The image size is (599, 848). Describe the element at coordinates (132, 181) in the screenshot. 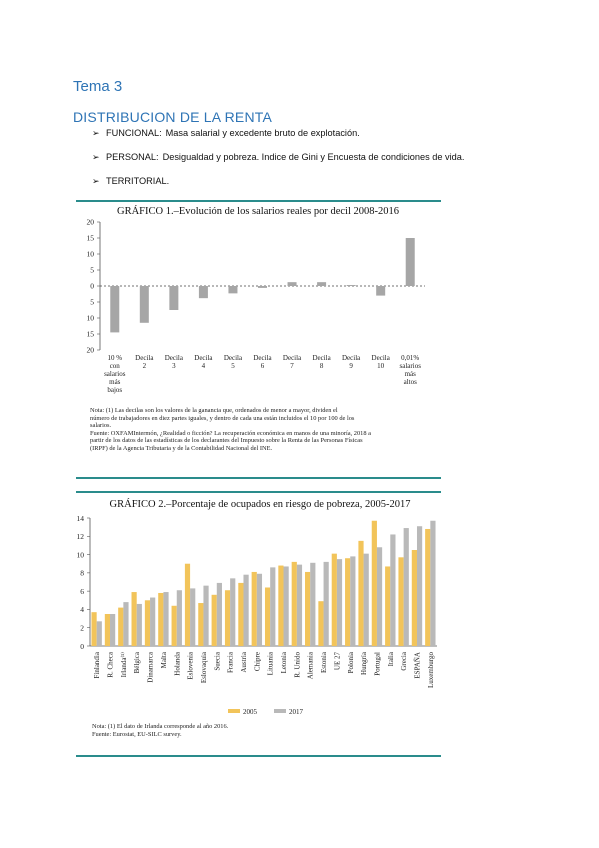

I see `bullet-item-territorial: ➢ TERRITORIAL.` at that location.